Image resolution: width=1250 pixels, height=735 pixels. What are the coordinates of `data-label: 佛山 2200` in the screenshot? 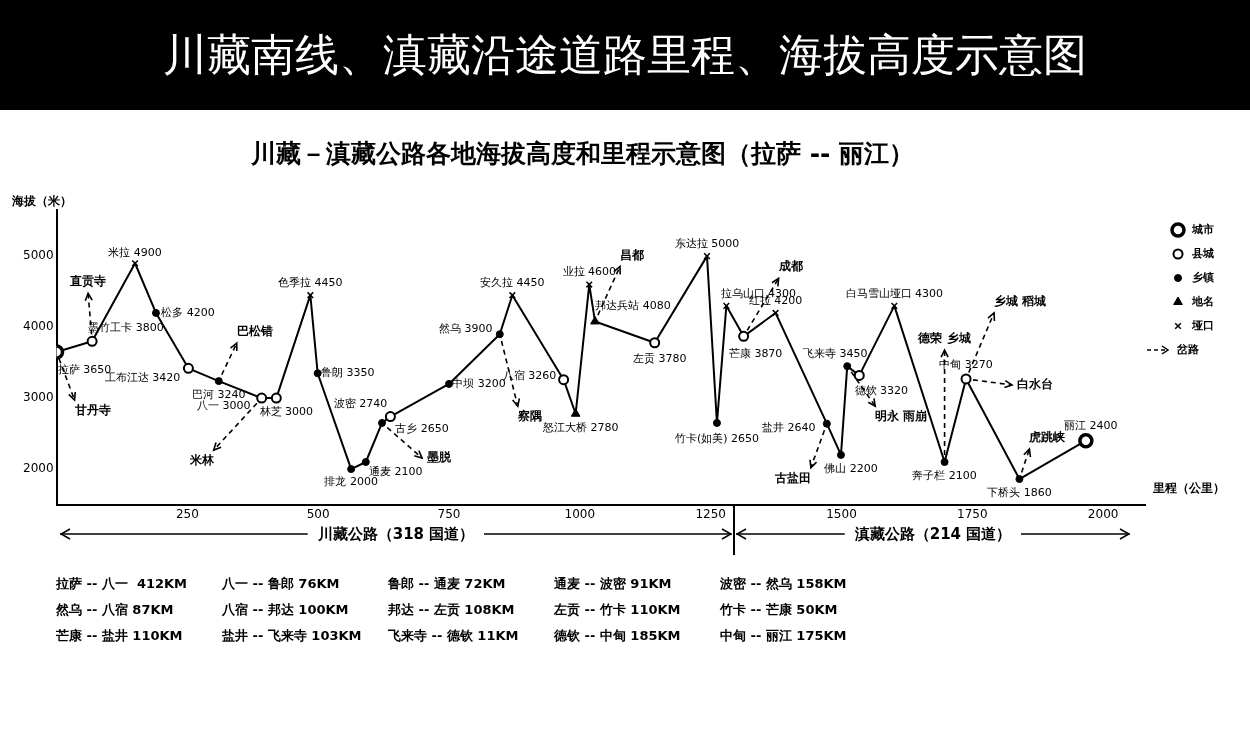 It's located at (851, 468).